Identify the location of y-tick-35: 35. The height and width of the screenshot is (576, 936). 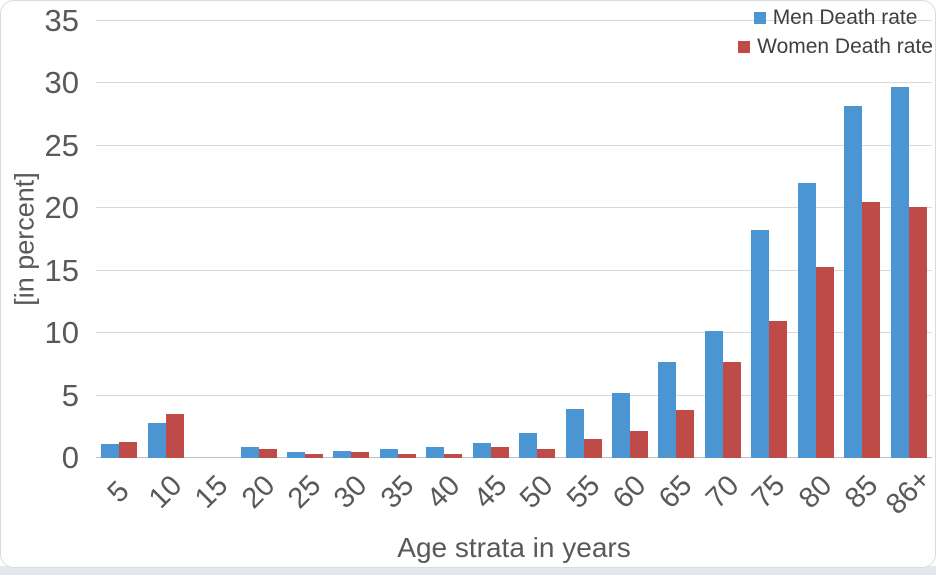
(61, 20).